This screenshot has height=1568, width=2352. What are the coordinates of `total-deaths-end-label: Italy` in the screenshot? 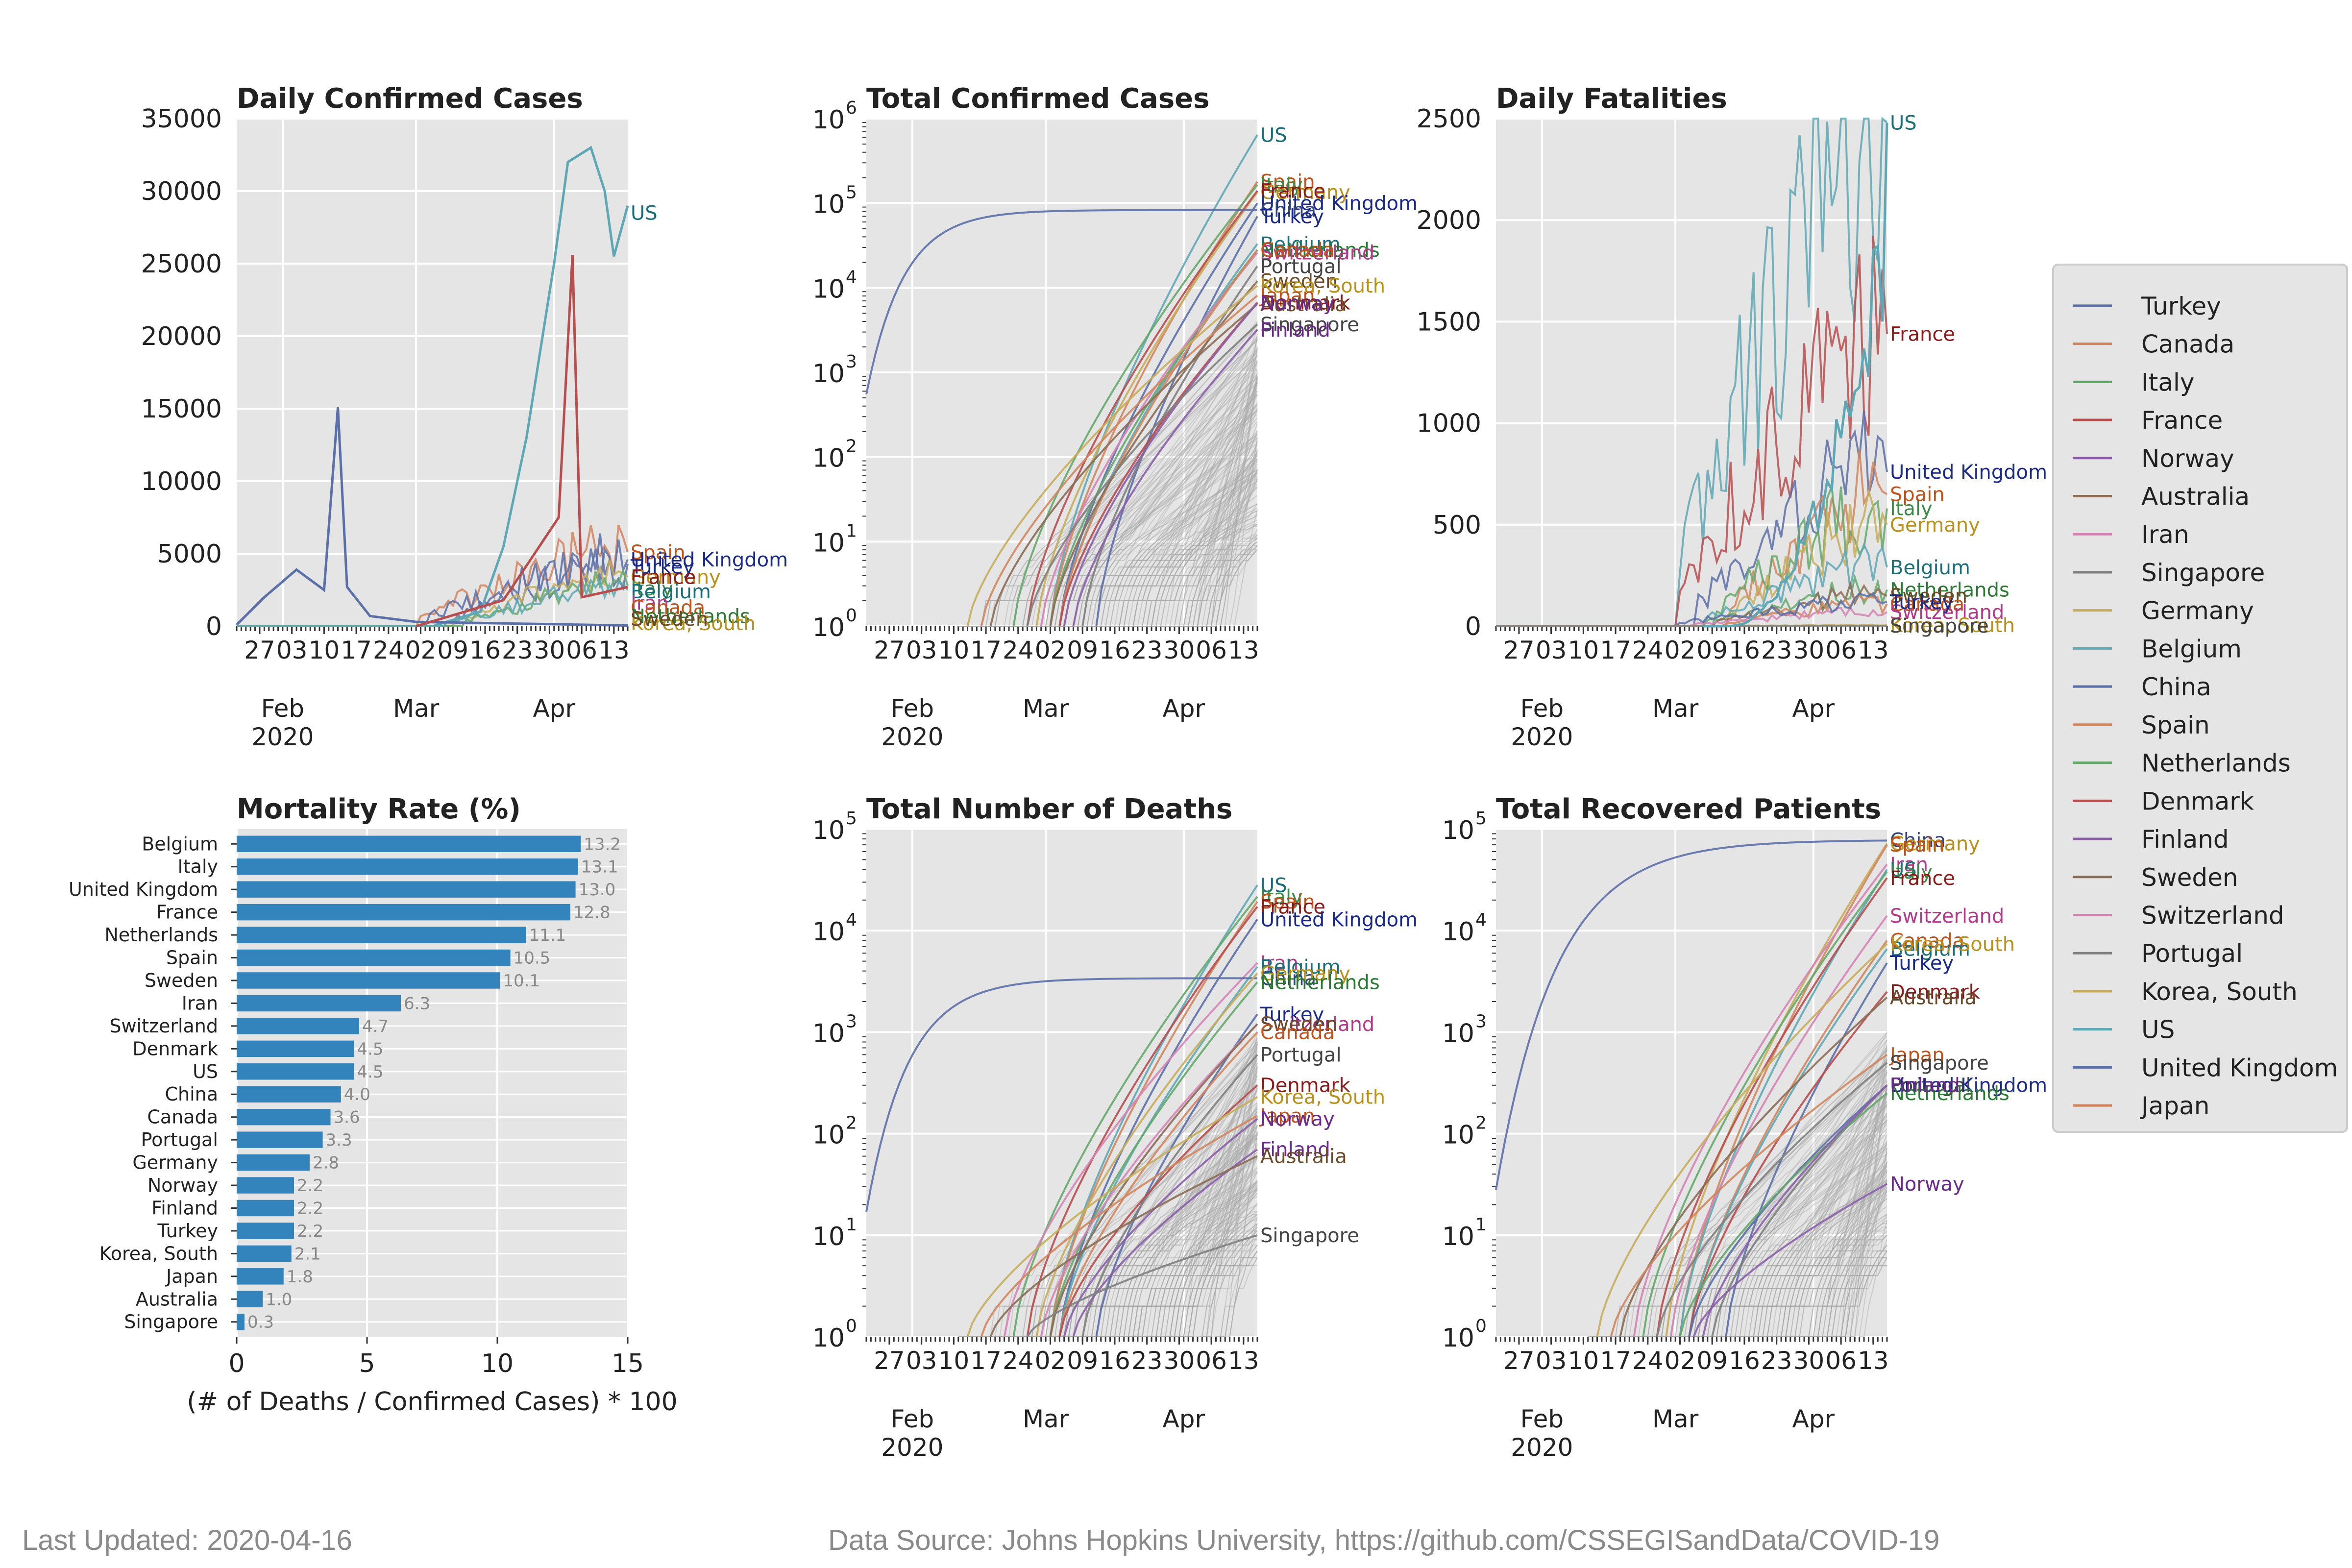 It's located at (1281, 897).